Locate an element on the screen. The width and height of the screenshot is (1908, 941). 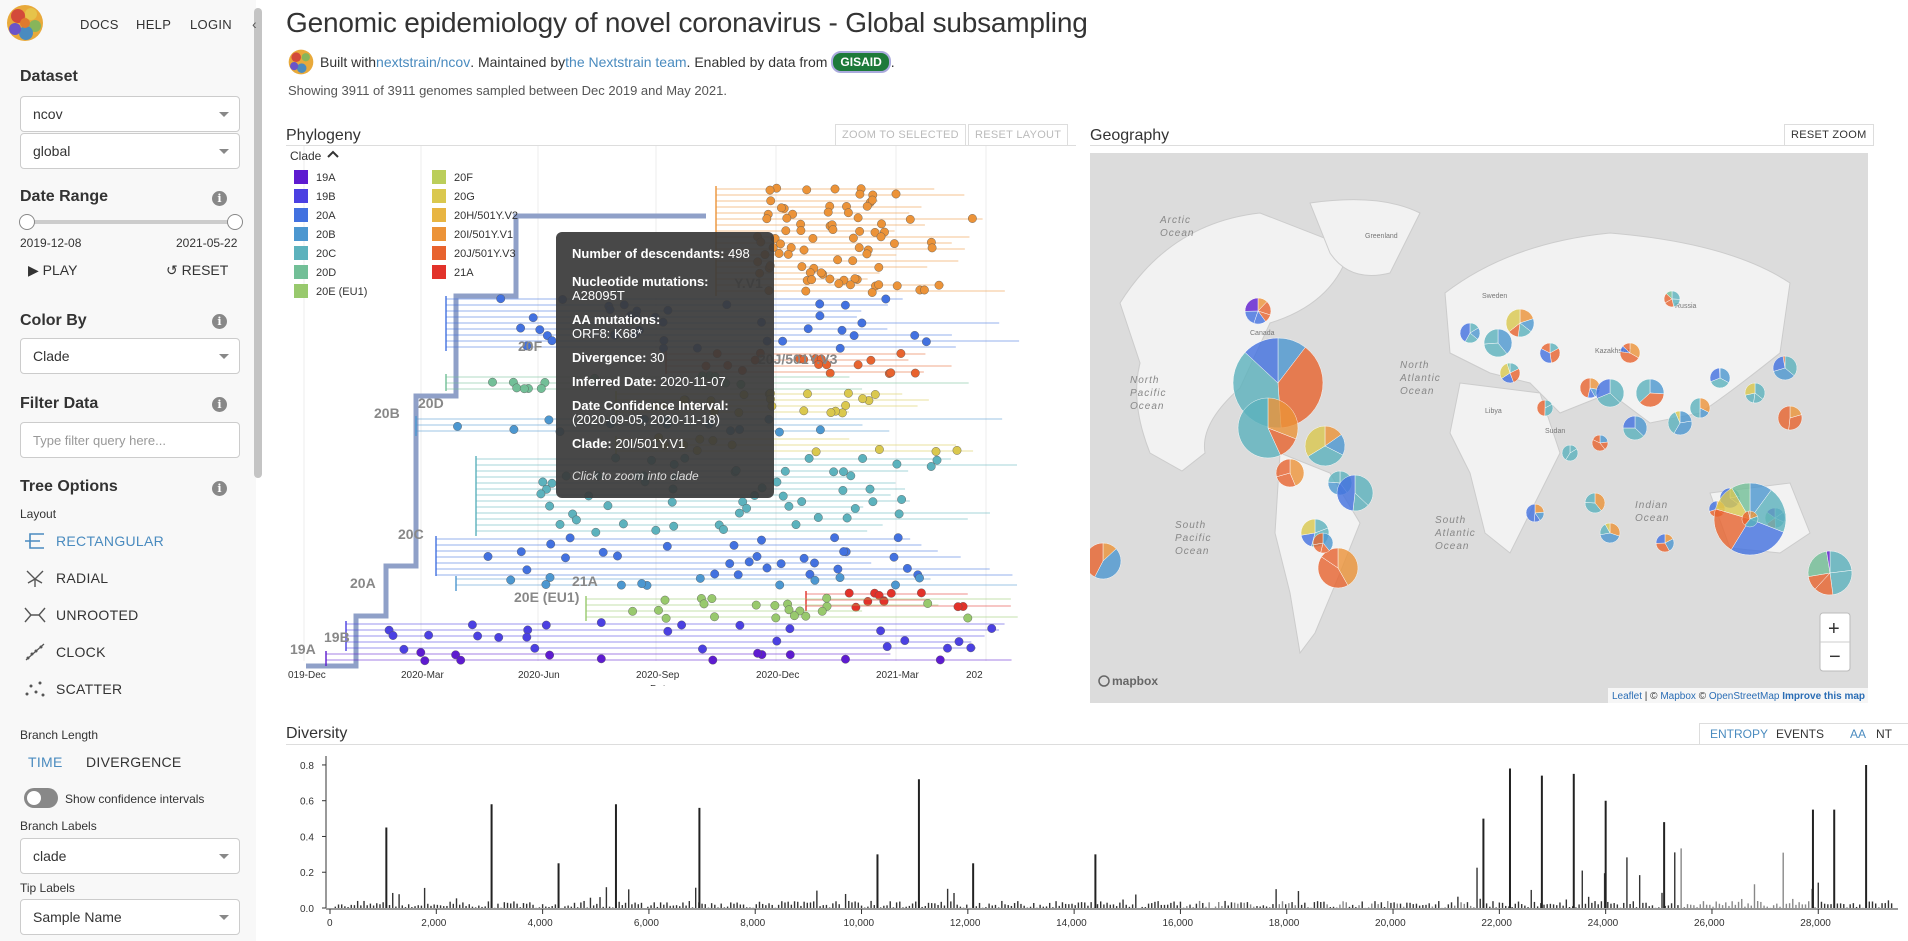
nextstrain-logo is located at coordinates (25, 23).